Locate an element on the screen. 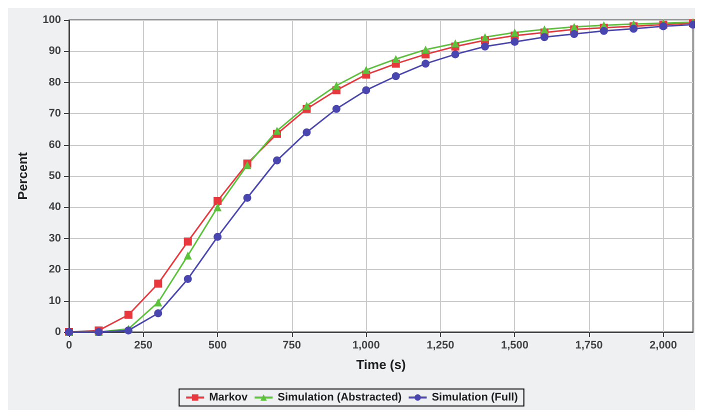 The width and height of the screenshot is (703, 418). y-tick-label: 70 is located at coordinates (54, 114).